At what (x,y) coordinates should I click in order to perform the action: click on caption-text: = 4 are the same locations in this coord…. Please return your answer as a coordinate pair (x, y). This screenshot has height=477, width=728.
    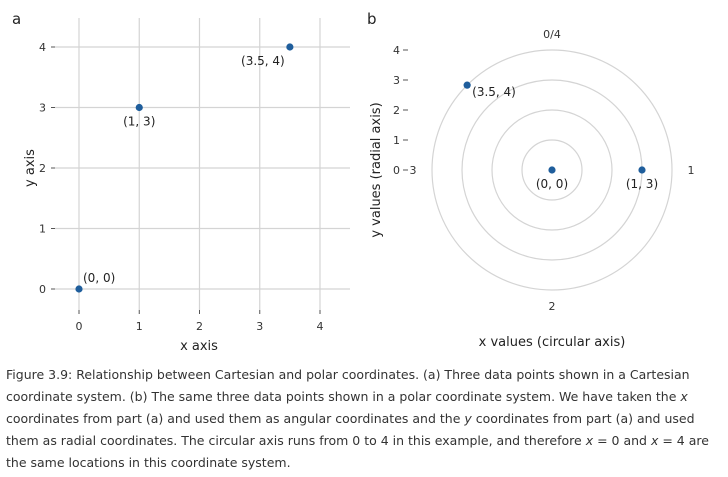
    Looking at the image, I should click on (357, 451).